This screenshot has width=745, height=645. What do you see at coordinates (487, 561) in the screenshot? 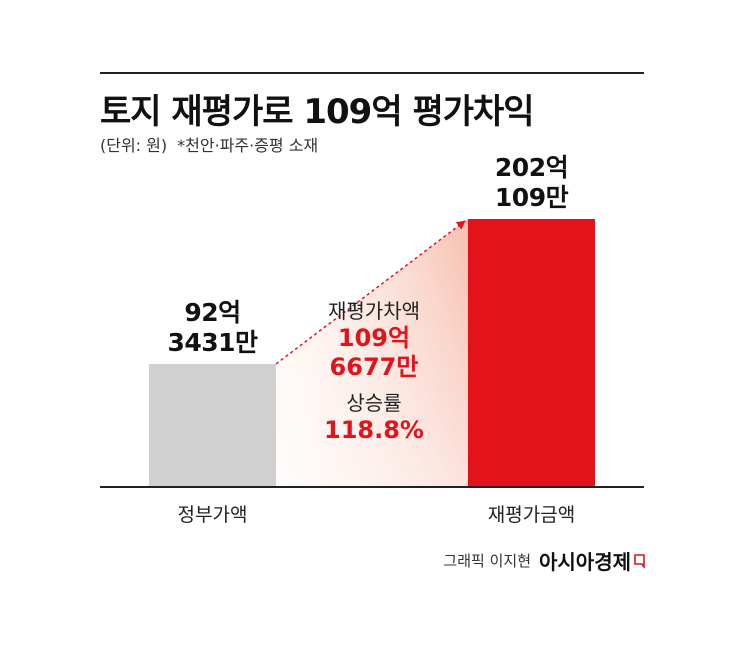
I see `graphic-credit: 그래픽 이지현` at bounding box center [487, 561].